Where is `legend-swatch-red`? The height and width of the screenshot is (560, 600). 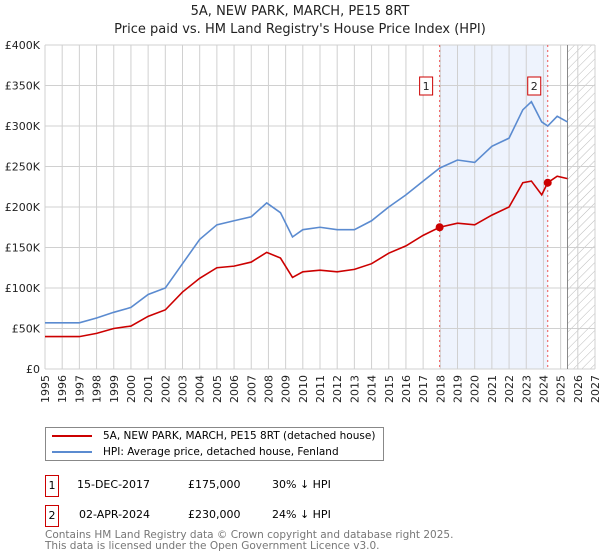 legend-swatch-red is located at coordinates (72, 436).